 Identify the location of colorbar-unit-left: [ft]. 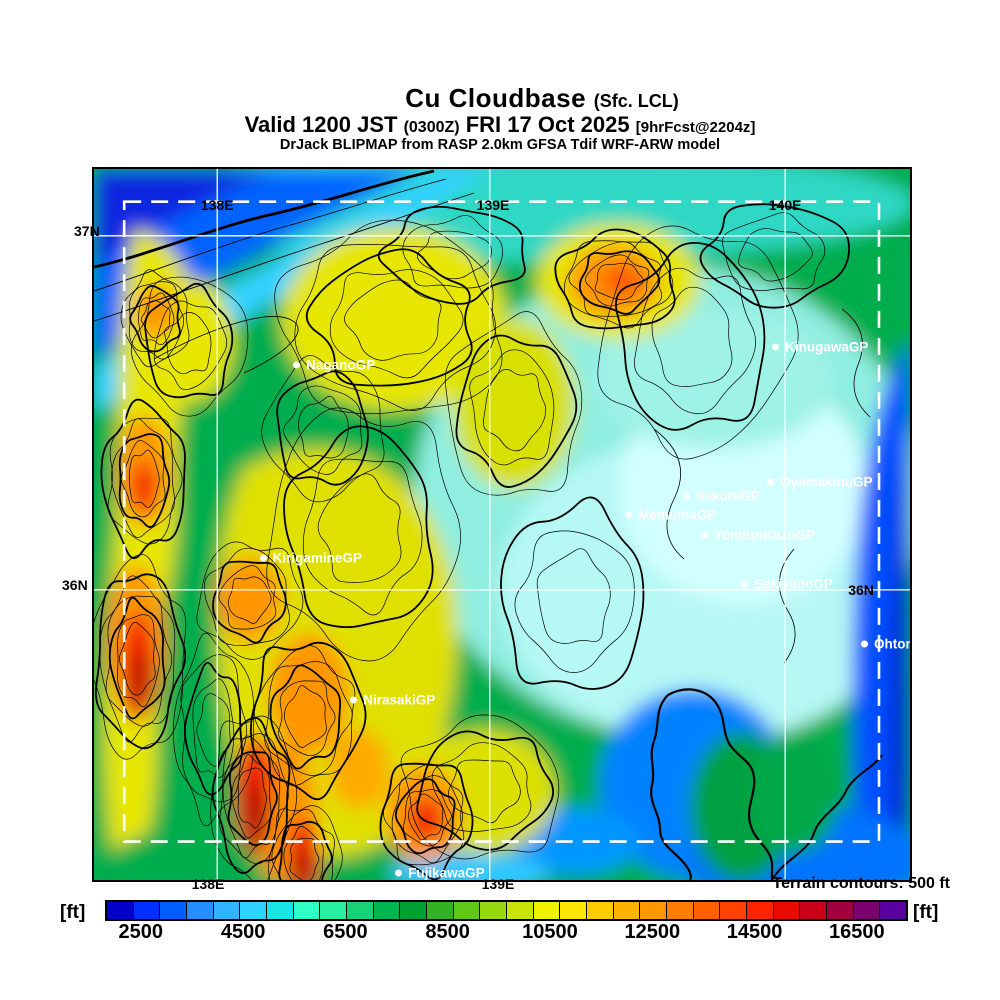
(73, 912).